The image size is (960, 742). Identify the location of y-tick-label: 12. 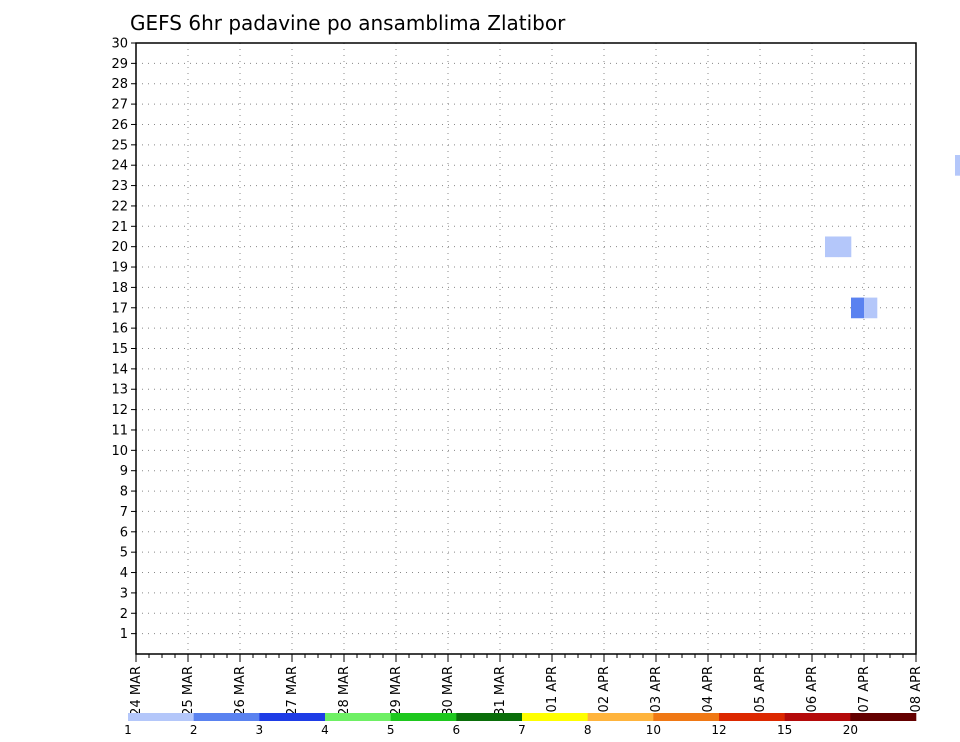
(119, 410).